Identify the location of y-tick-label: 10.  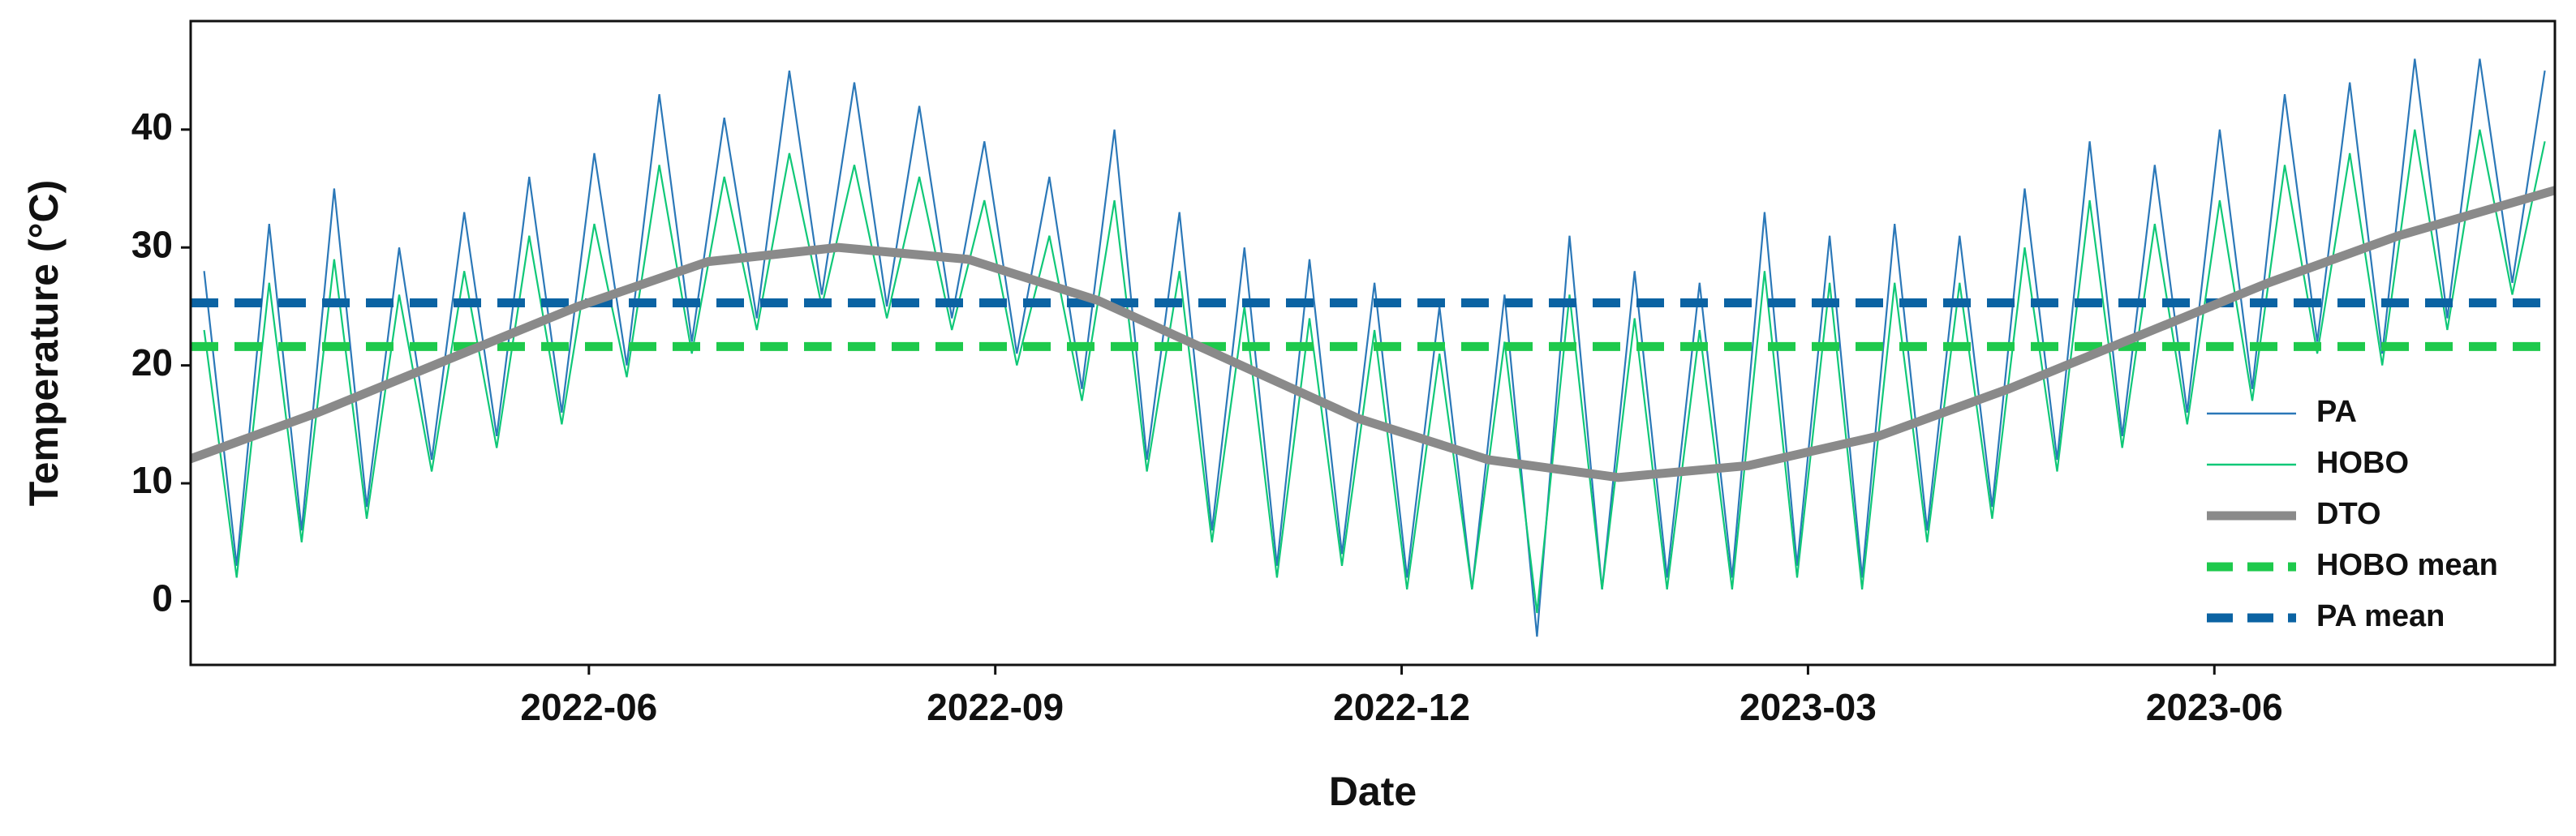
(152, 480).